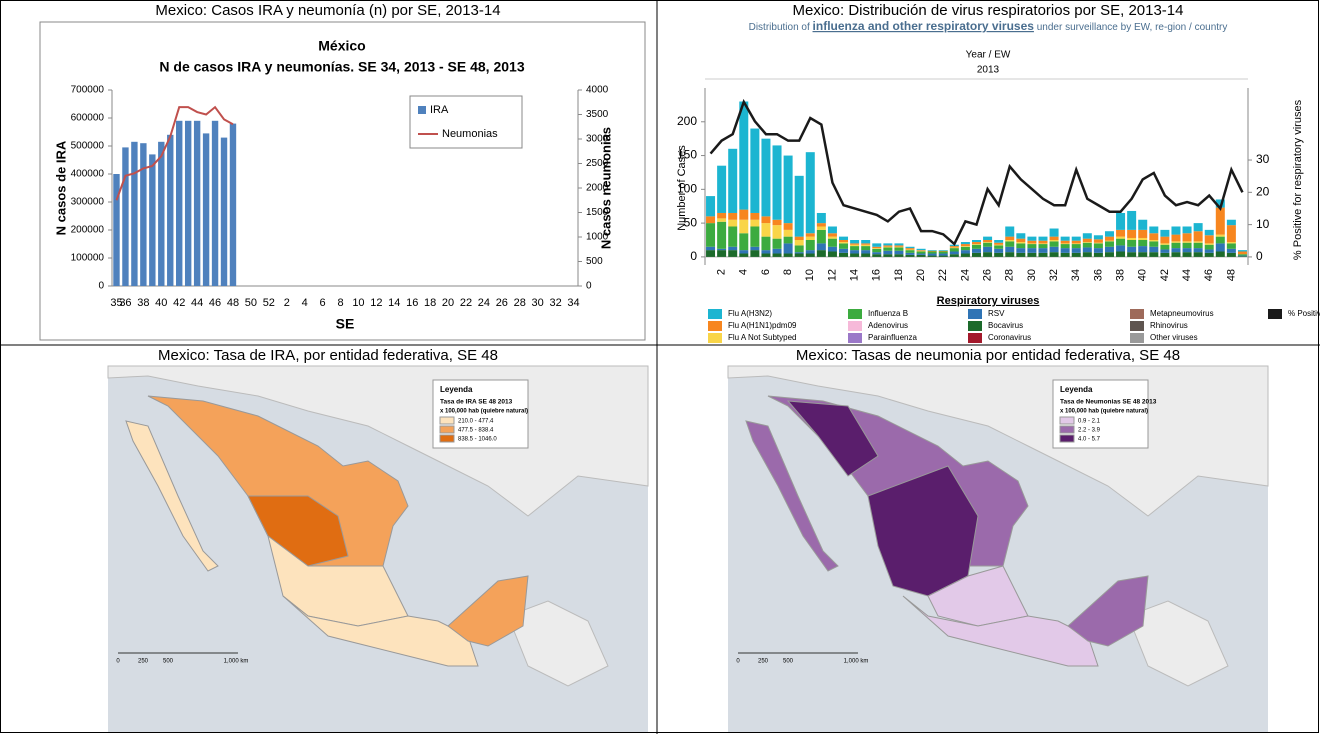 The height and width of the screenshot is (739, 1320). I want to click on x-tick-label: 26, so click(987, 275).